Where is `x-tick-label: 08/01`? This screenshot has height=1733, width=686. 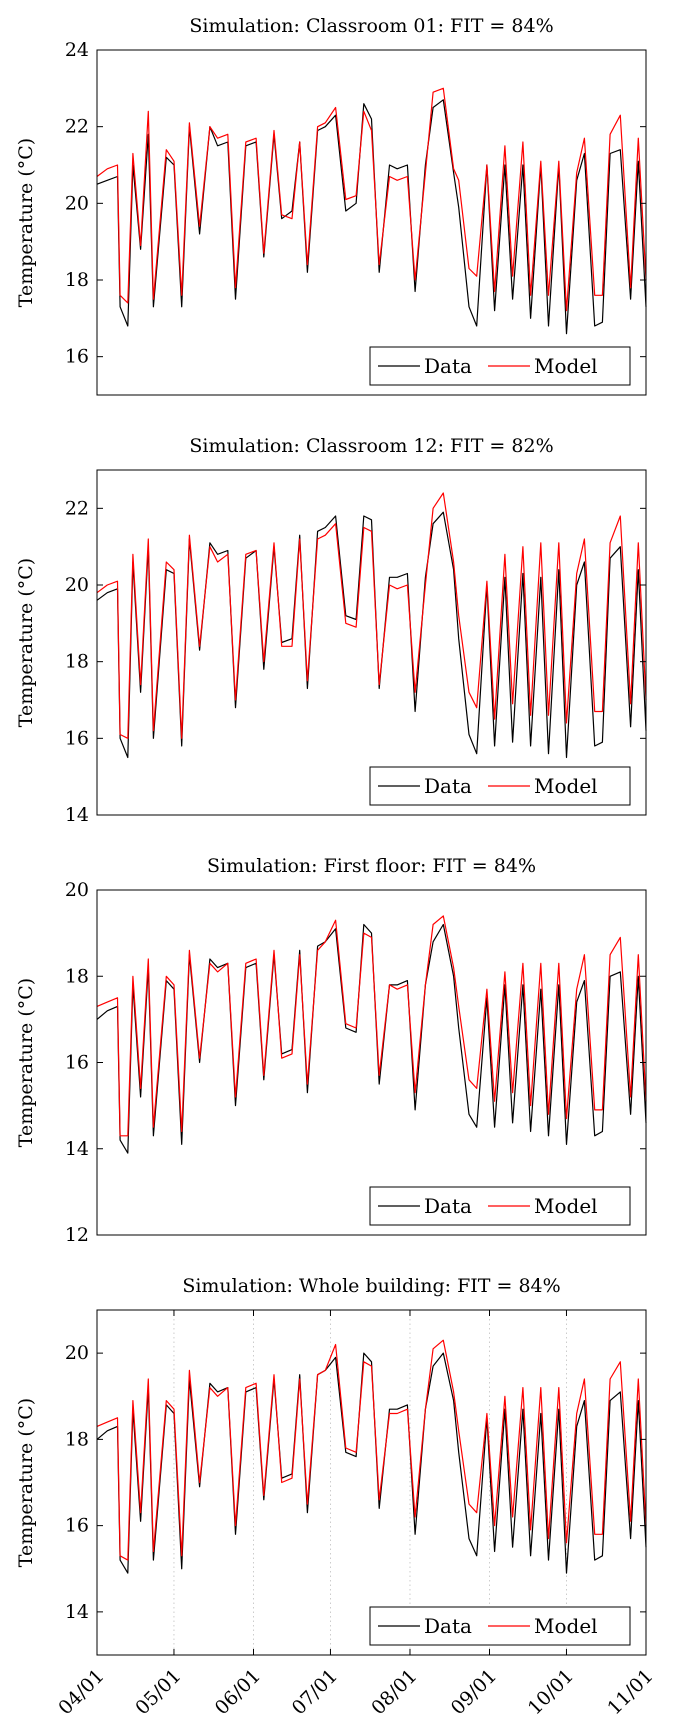 x-tick-label: 08/01 is located at coordinates (394, 1692).